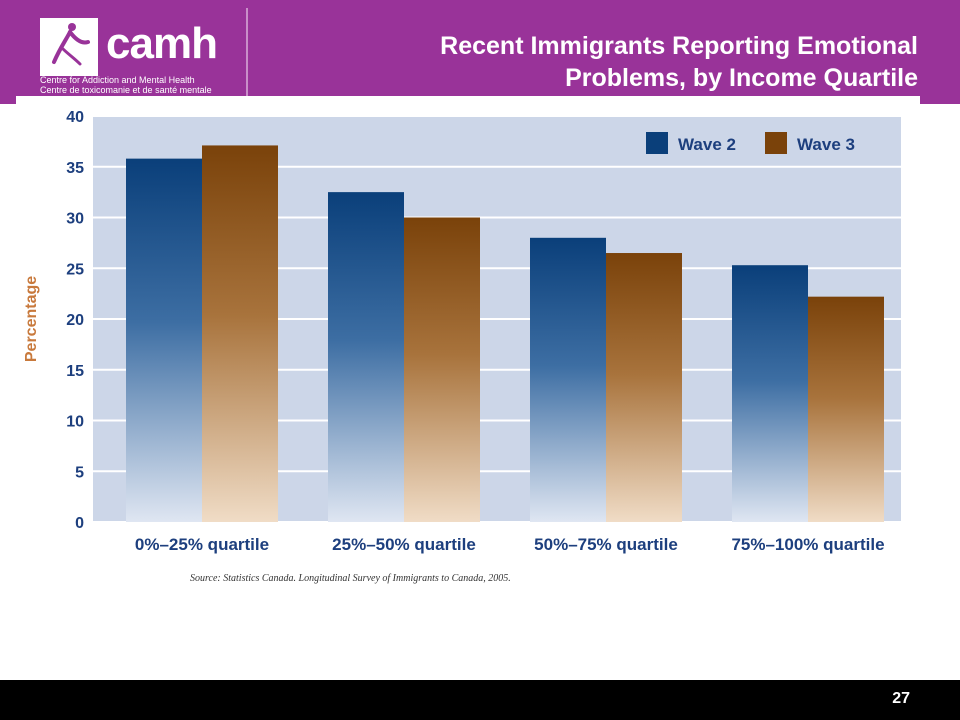  What do you see at coordinates (741, 78) in the screenshot?
I see `slide-title-line-2: Problems, by Income Quartile` at bounding box center [741, 78].